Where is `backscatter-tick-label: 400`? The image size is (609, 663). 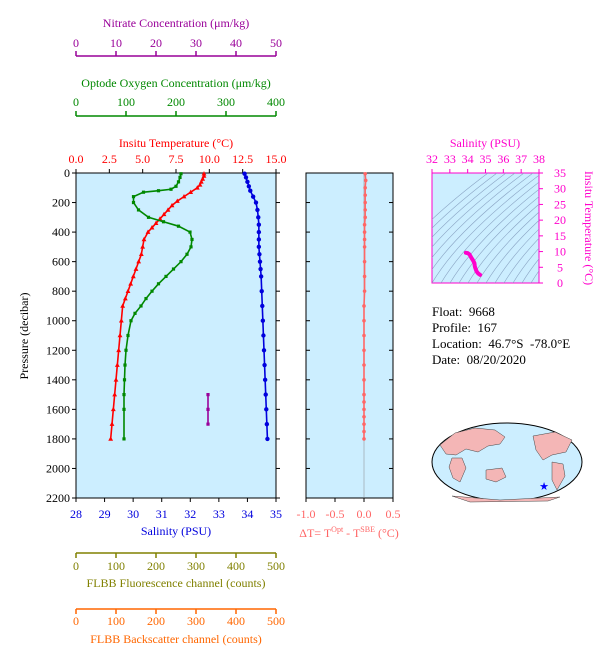 backscatter-tick-label: 400 is located at coordinates (236, 621).